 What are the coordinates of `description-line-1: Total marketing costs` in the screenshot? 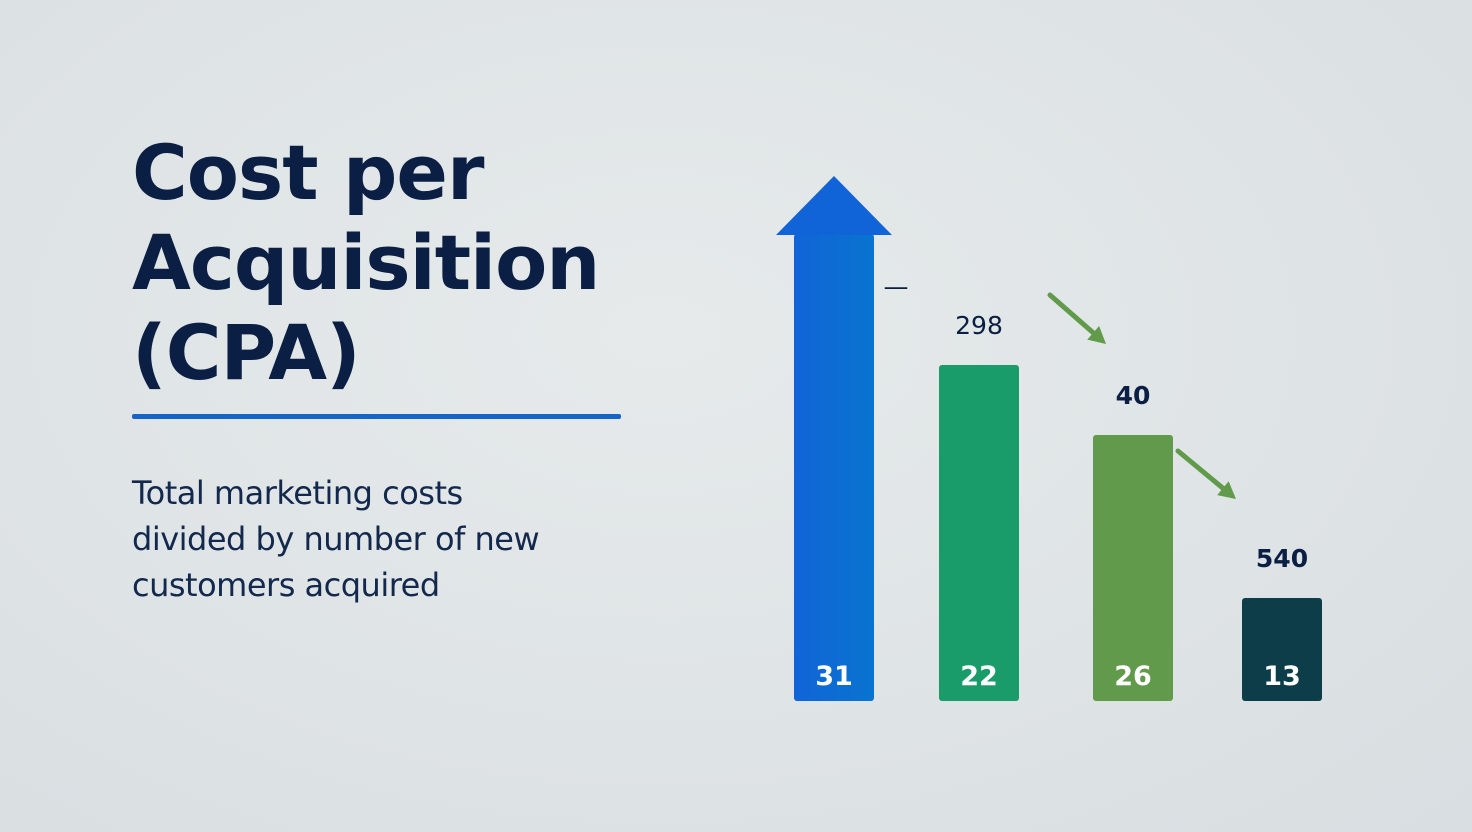 It's located at (297, 493).